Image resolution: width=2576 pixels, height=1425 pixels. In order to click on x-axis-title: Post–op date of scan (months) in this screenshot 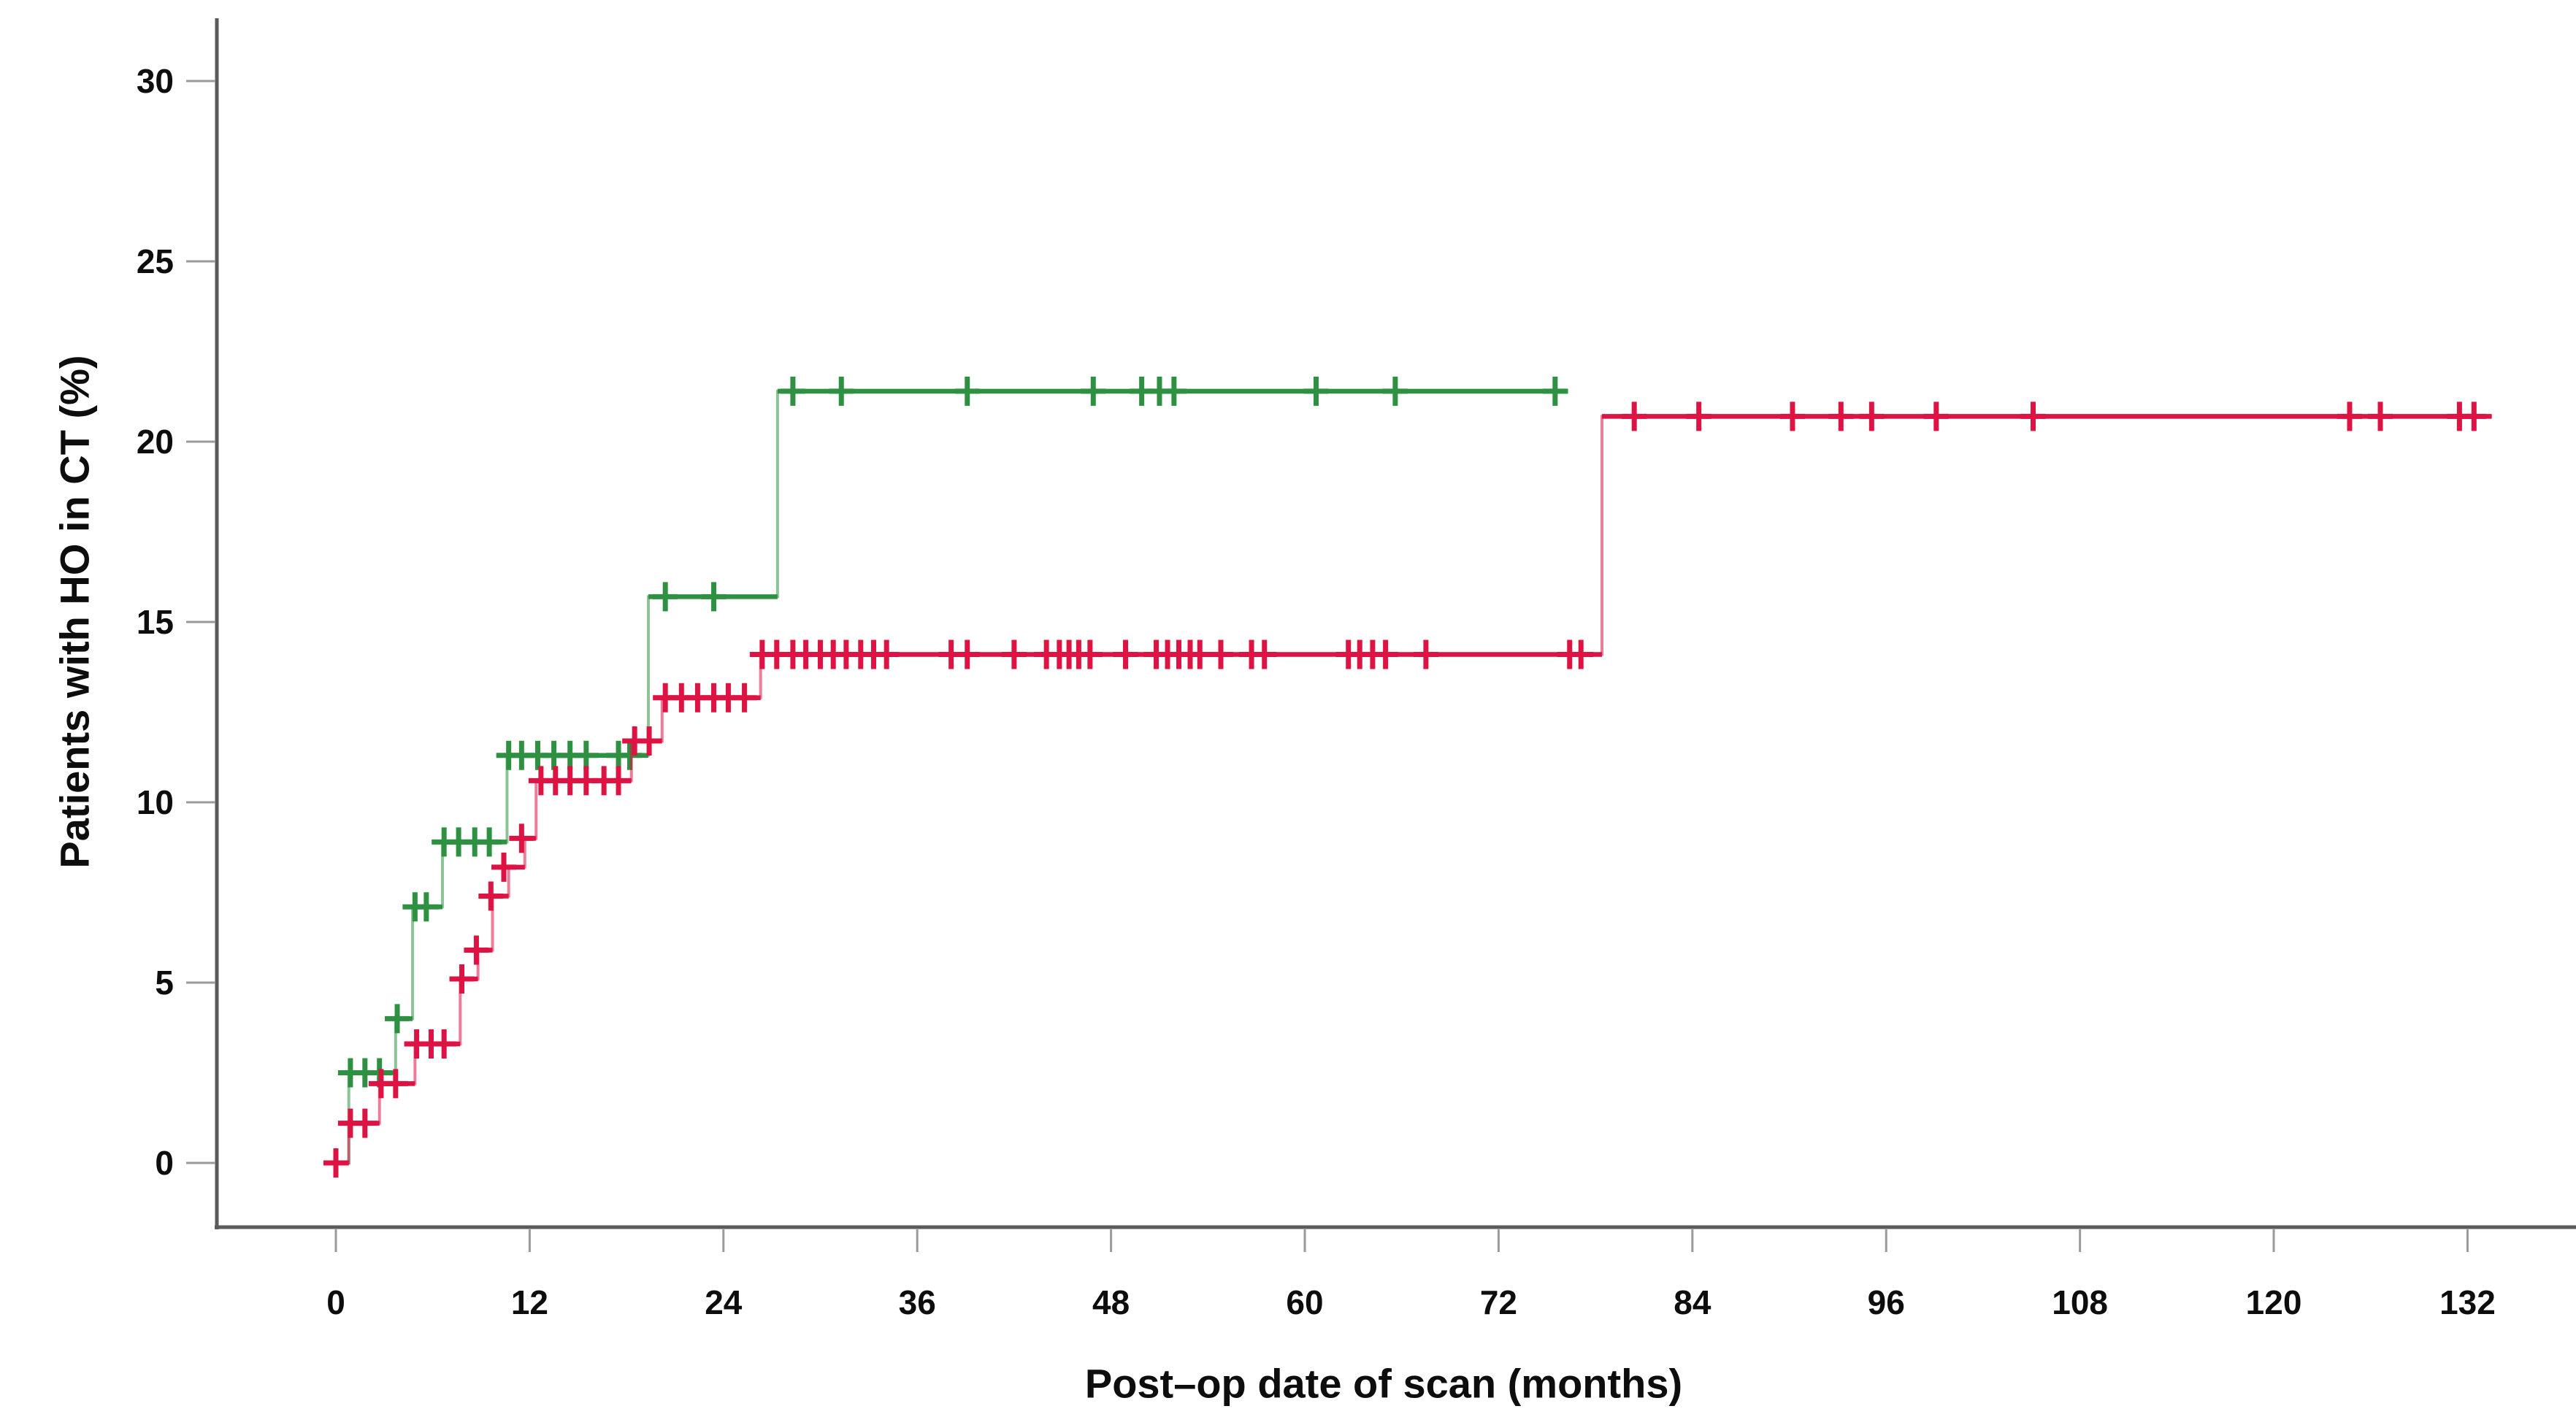, I will do `click(1383, 1383)`.